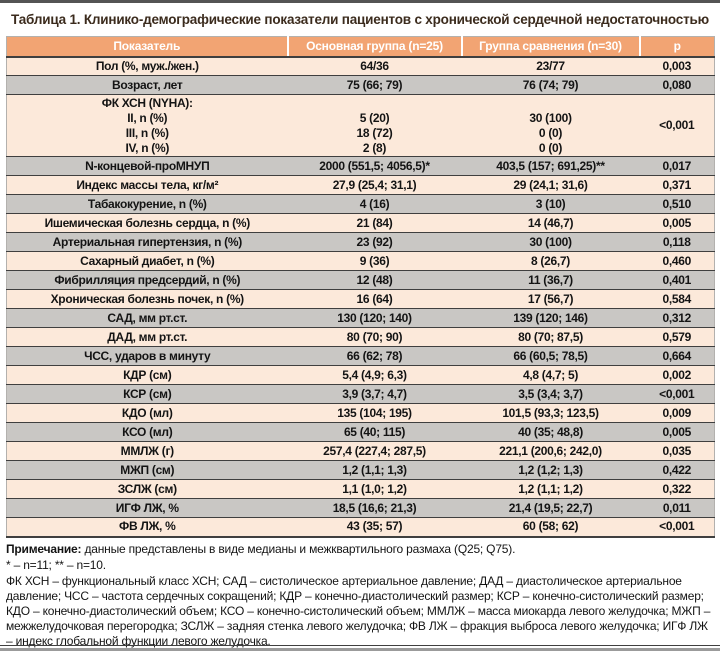  What do you see at coordinates (374, 185) in the screenshot?
I see `main-group-cell: 27,9 (25,4; 31,1)` at bounding box center [374, 185].